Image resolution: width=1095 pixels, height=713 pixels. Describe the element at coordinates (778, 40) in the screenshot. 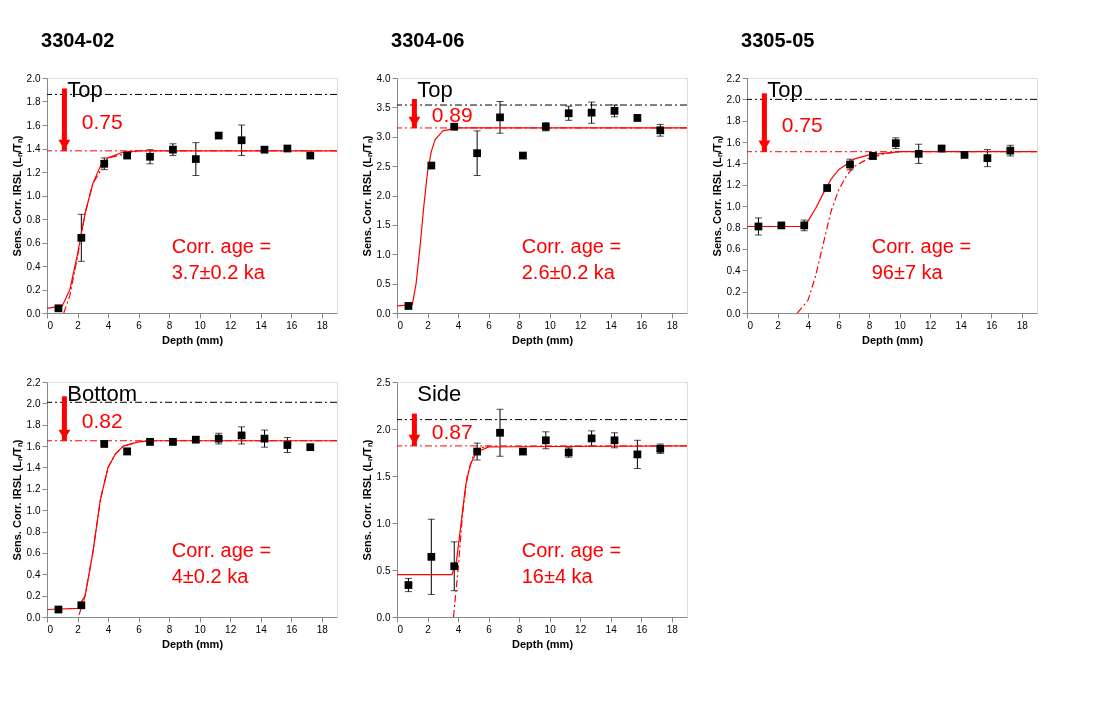

I see `chart-title: 3305-05` at that location.